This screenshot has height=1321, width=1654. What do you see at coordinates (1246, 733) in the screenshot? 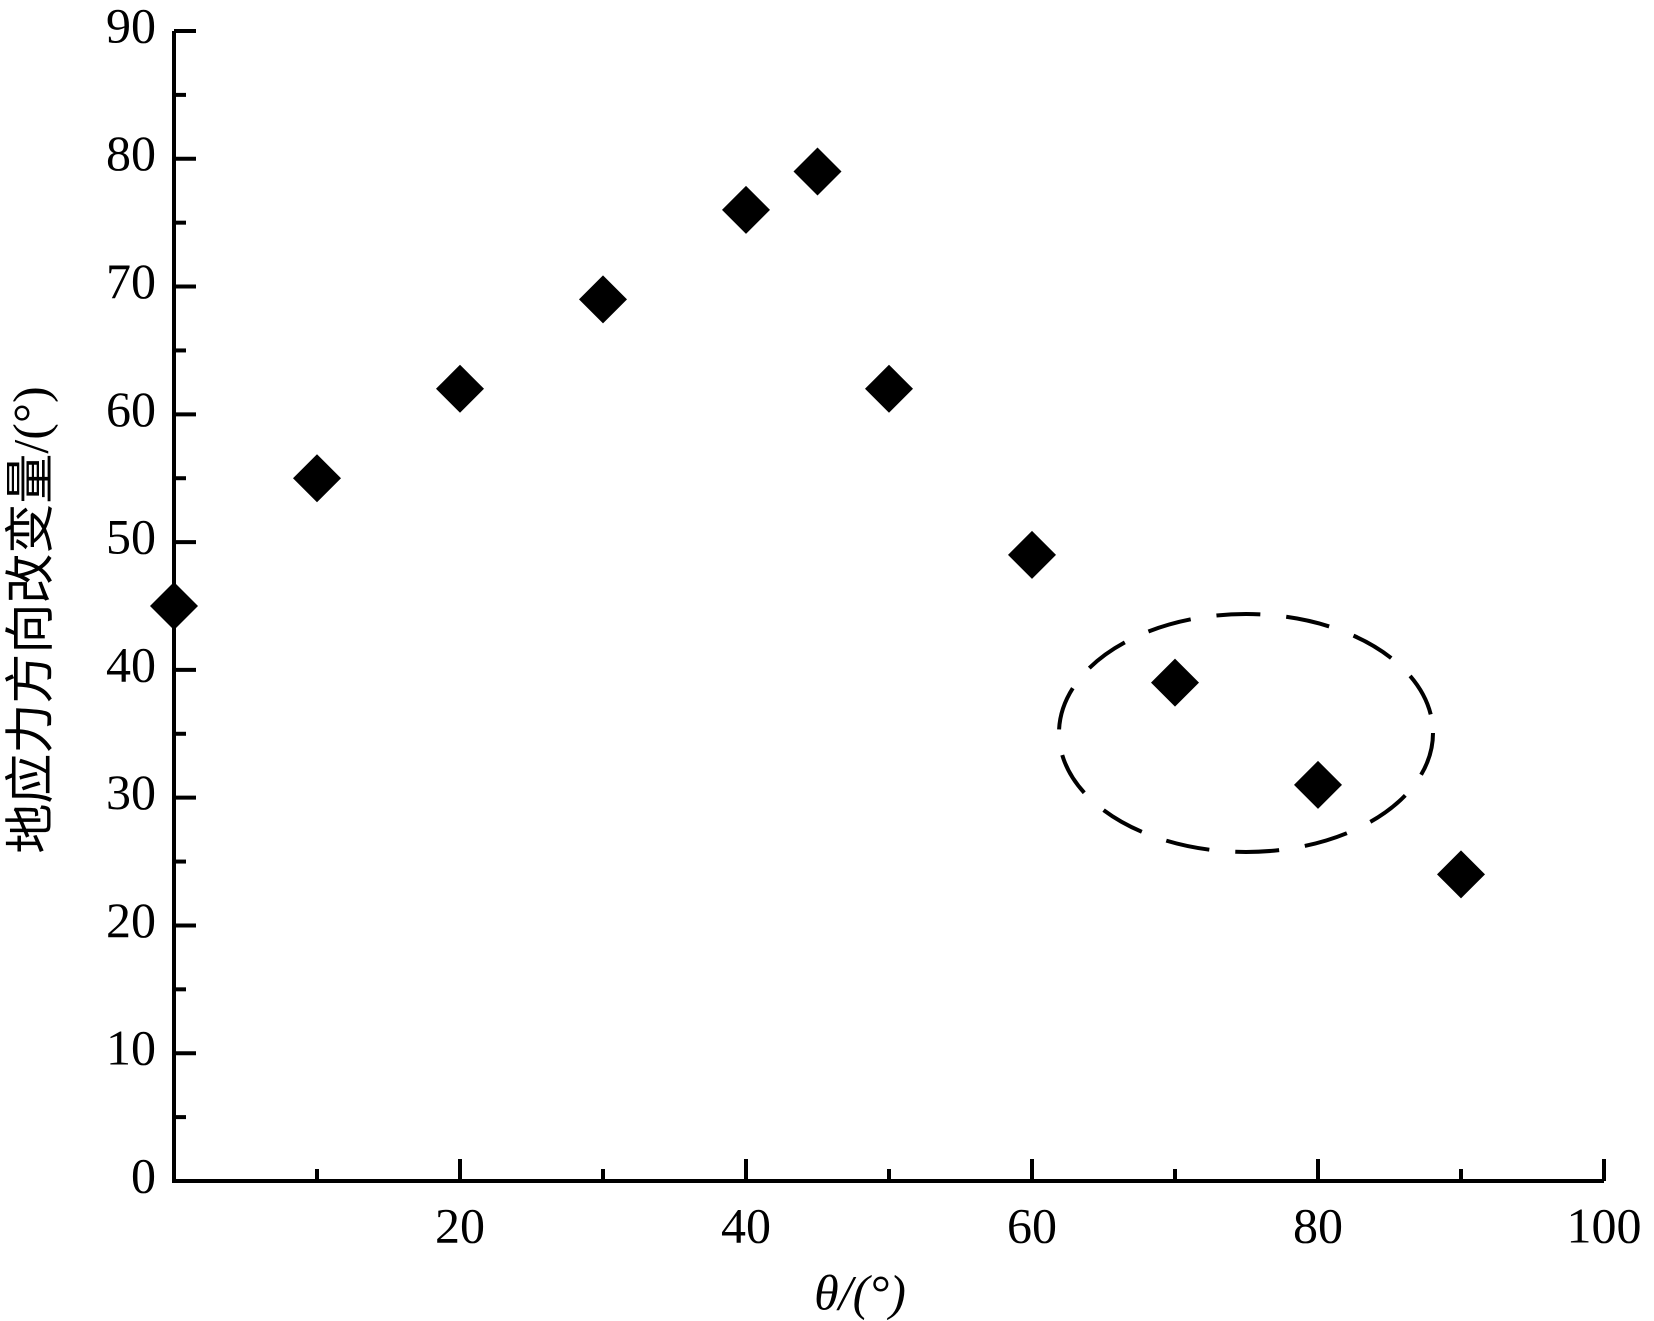
I see `highlight-ellipse` at bounding box center [1246, 733].